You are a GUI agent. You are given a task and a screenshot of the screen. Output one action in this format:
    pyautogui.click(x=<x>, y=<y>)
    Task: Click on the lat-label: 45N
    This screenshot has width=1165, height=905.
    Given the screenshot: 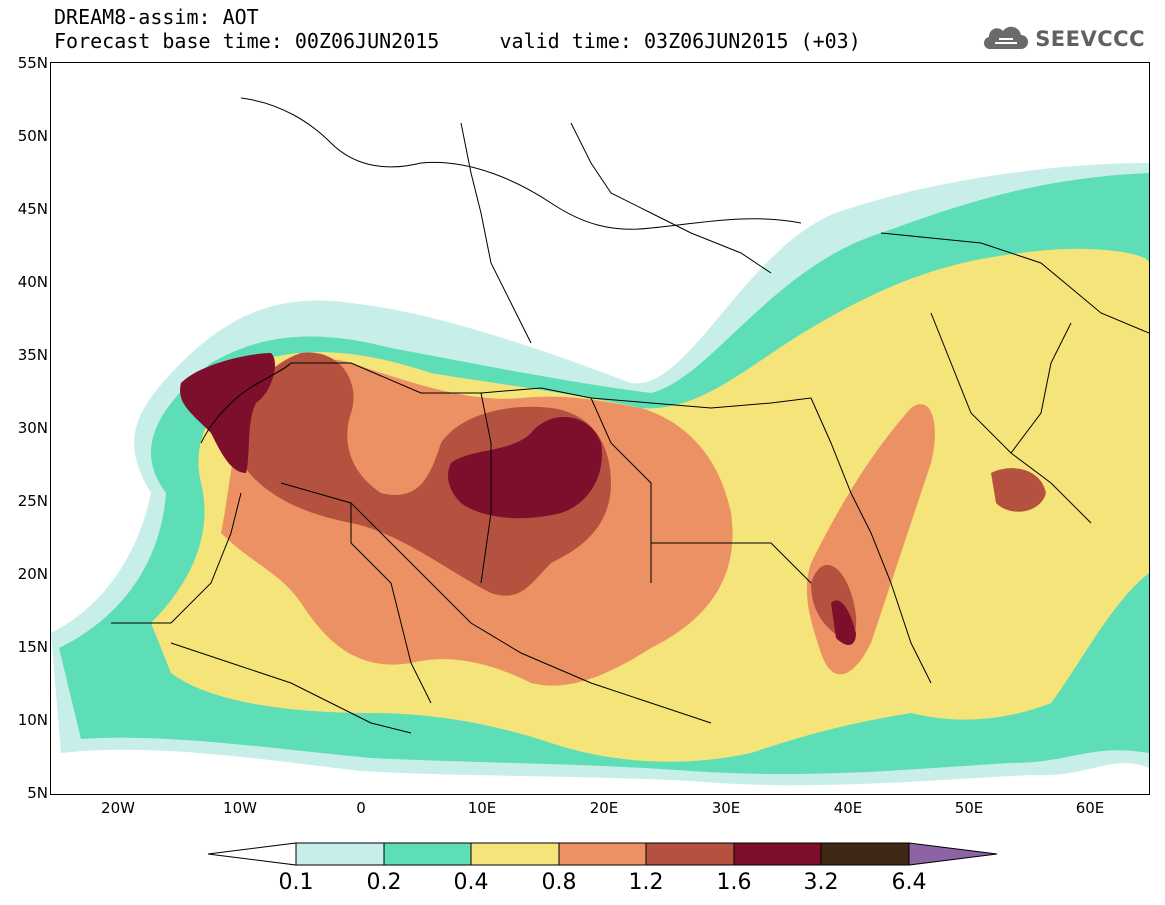 What is the action you would take?
    pyautogui.click(x=32, y=209)
    